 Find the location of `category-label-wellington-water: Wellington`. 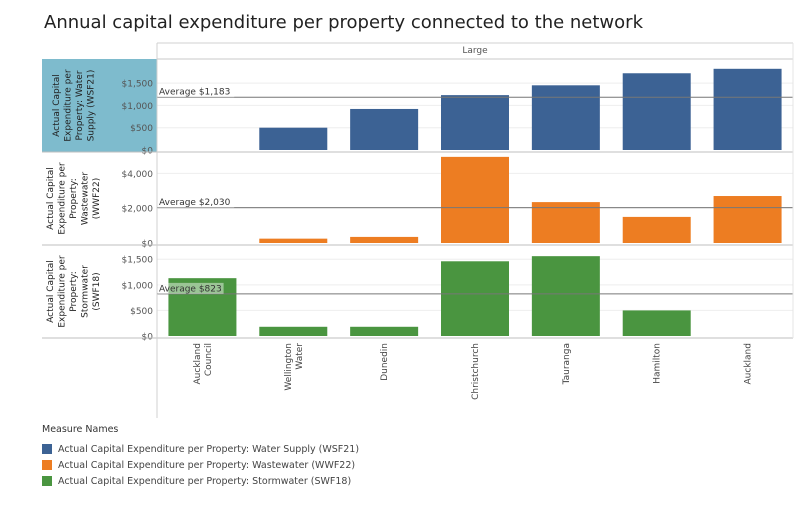

category-label-wellington-water: Wellington is located at coordinates (289, 367).